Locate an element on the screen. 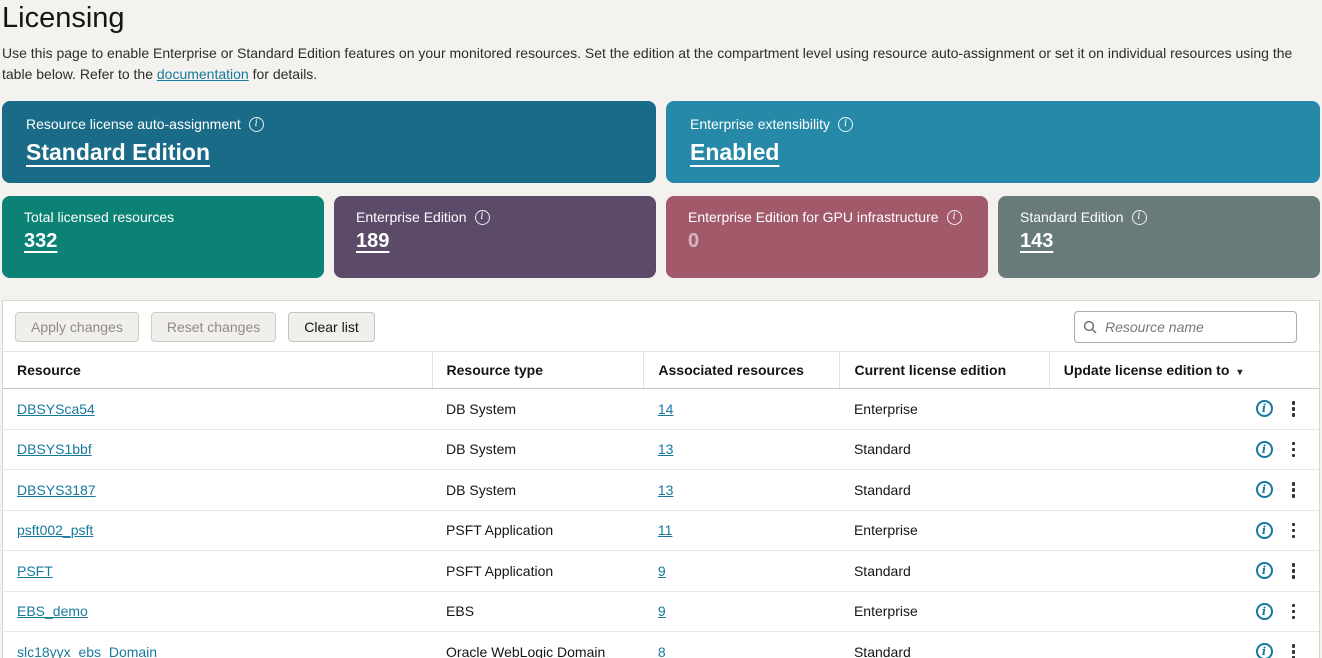 The width and height of the screenshot is (1322, 658). associated-resources-cell: 11 is located at coordinates (741, 530).